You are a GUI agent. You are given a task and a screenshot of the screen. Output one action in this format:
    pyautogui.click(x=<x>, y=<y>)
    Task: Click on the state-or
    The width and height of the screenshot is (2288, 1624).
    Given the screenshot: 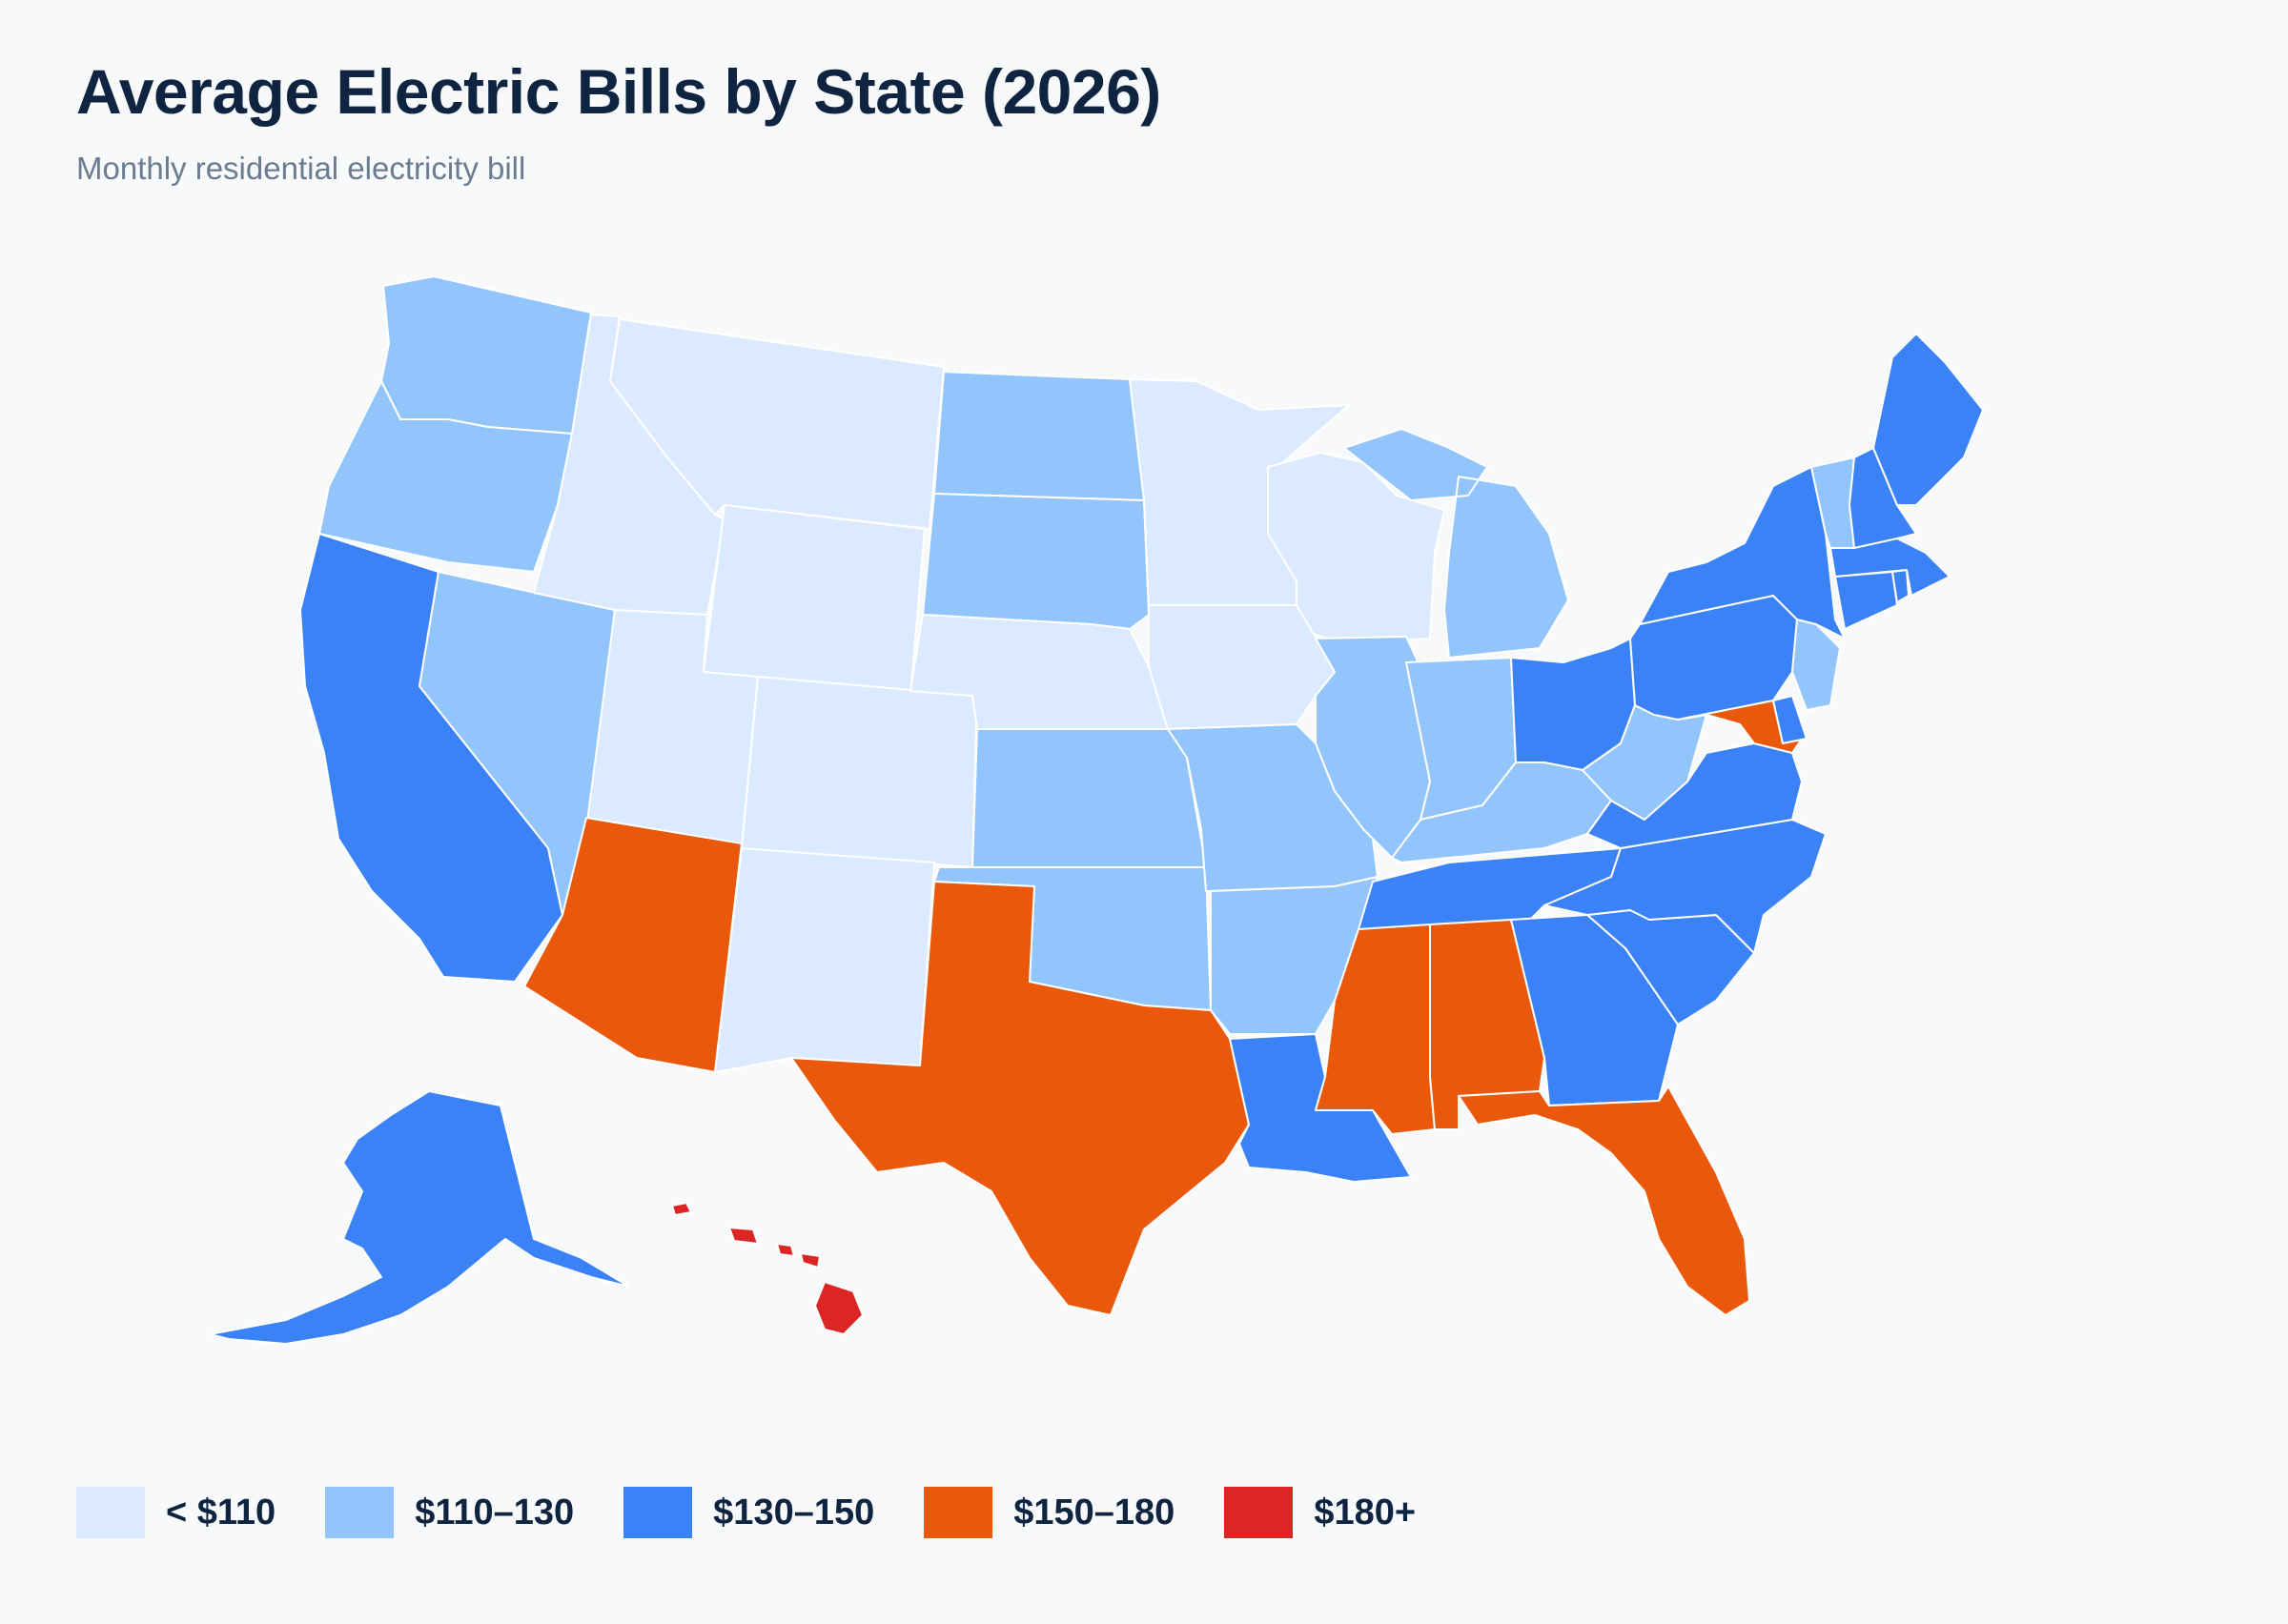 What is the action you would take?
    pyautogui.click(x=445, y=476)
    